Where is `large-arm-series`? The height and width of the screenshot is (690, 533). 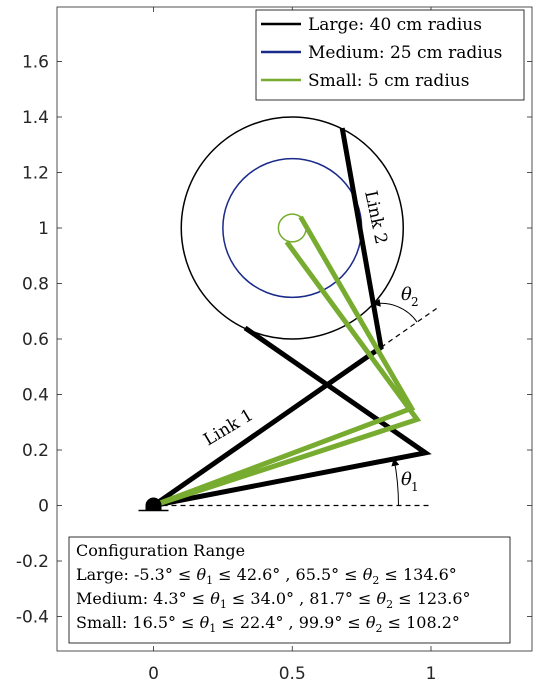 large-arm-series is located at coordinates (292, 416).